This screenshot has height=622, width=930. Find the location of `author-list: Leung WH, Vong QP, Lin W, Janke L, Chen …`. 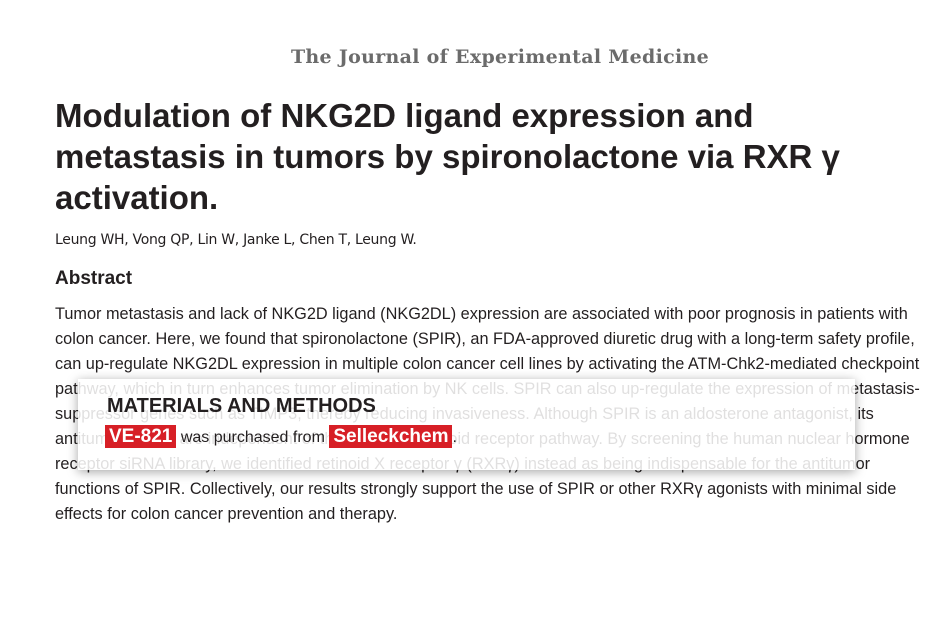

author-list: Leung WH, Vong QP, Lin W, Janke L, Chen … is located at coordinates (236, 240).